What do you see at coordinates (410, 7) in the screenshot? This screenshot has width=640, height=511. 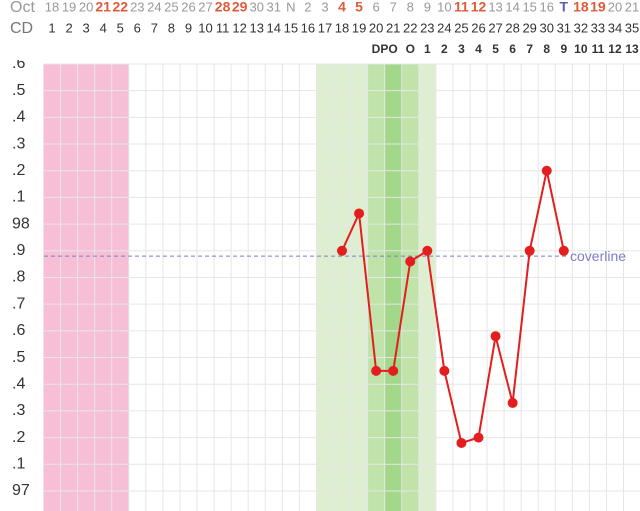 I see `date-label: 8` at bounding box center [410, 7].